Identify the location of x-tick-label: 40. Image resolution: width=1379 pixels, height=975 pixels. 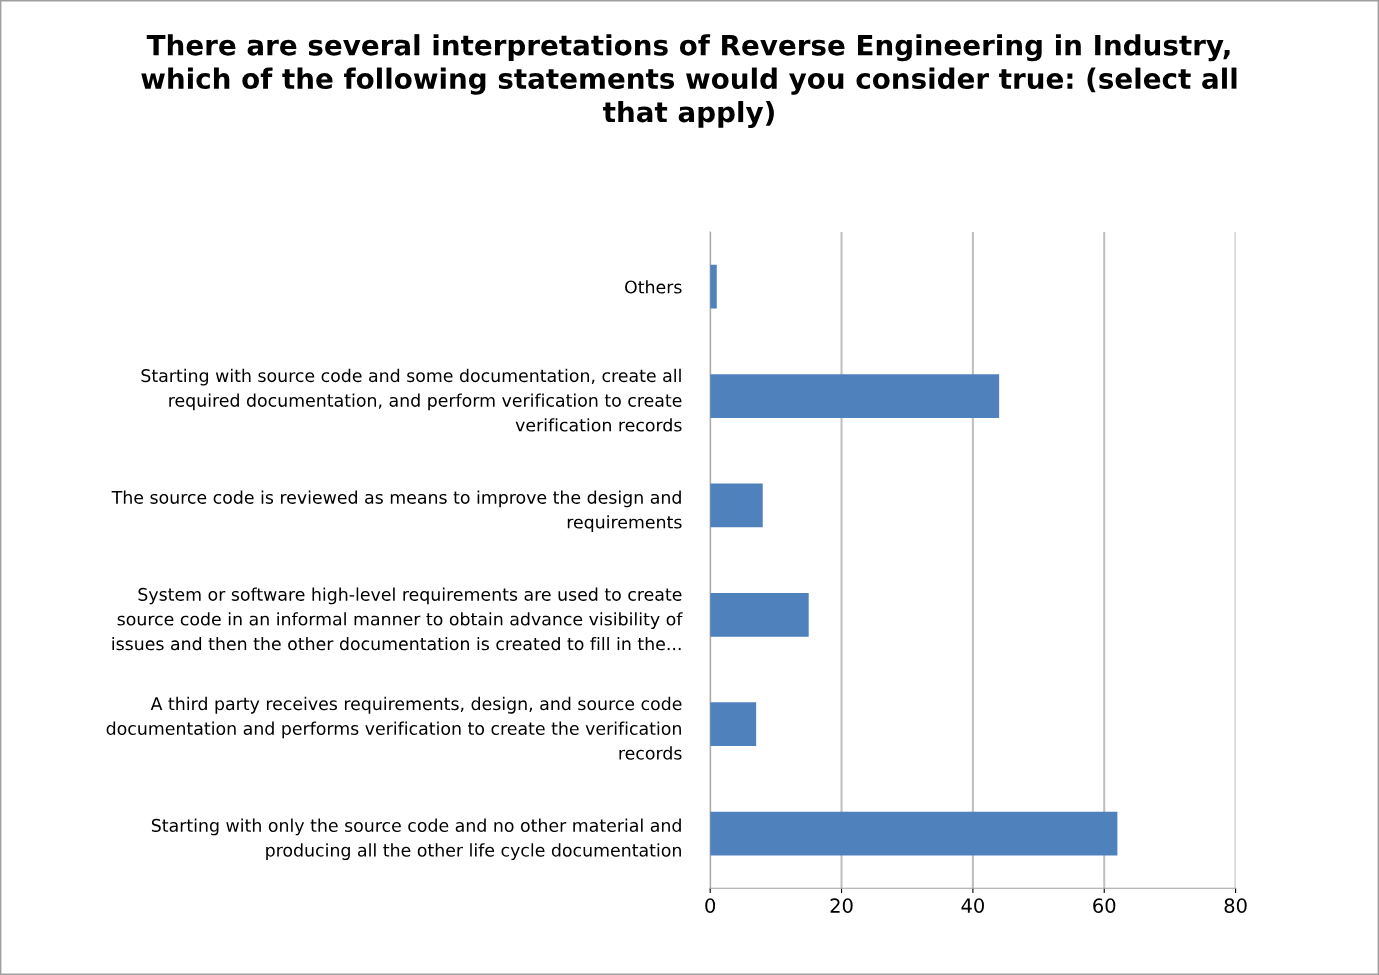
(972, 905).